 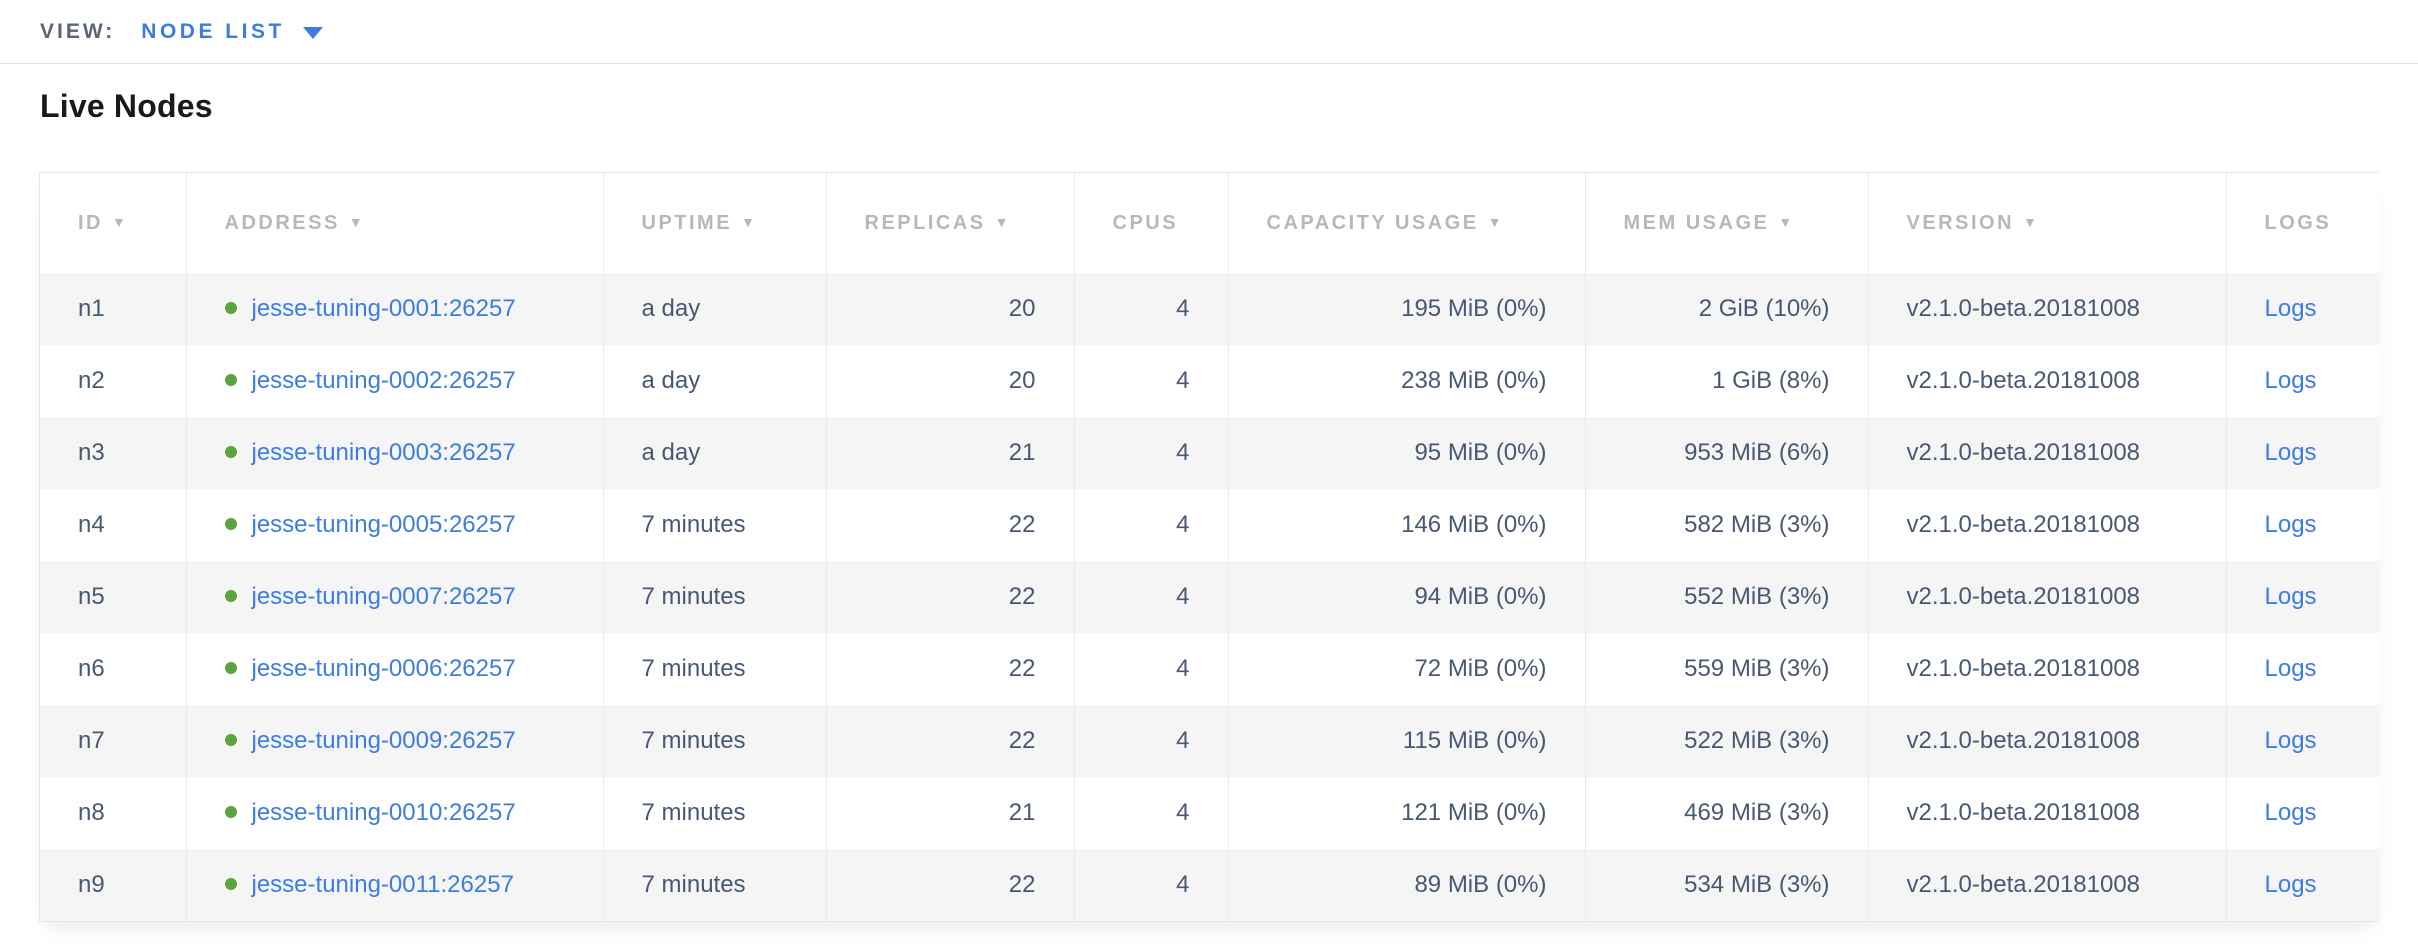 What do you see at coordinates (2046, 223) in the screenshot?
I see `column-header-version: VERSION ▼` at bounding box center [2046, 223].